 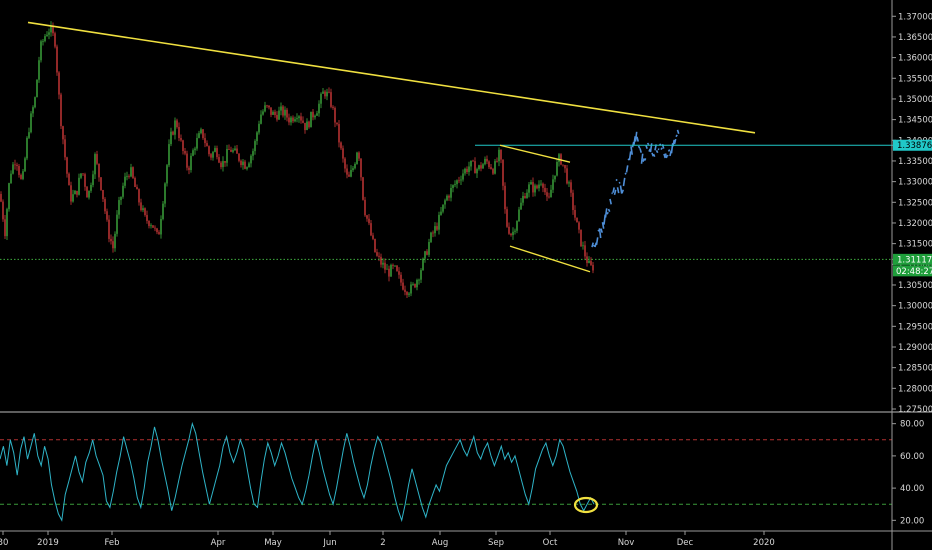 What do you see at coordinates (387, 539) in the screenshot?
I see `x-axis-ticks: 30 2019 Feb Apr May Jun 2 Aug Sep Oct Nov Dec 2020` at bounding box center [387, 539].